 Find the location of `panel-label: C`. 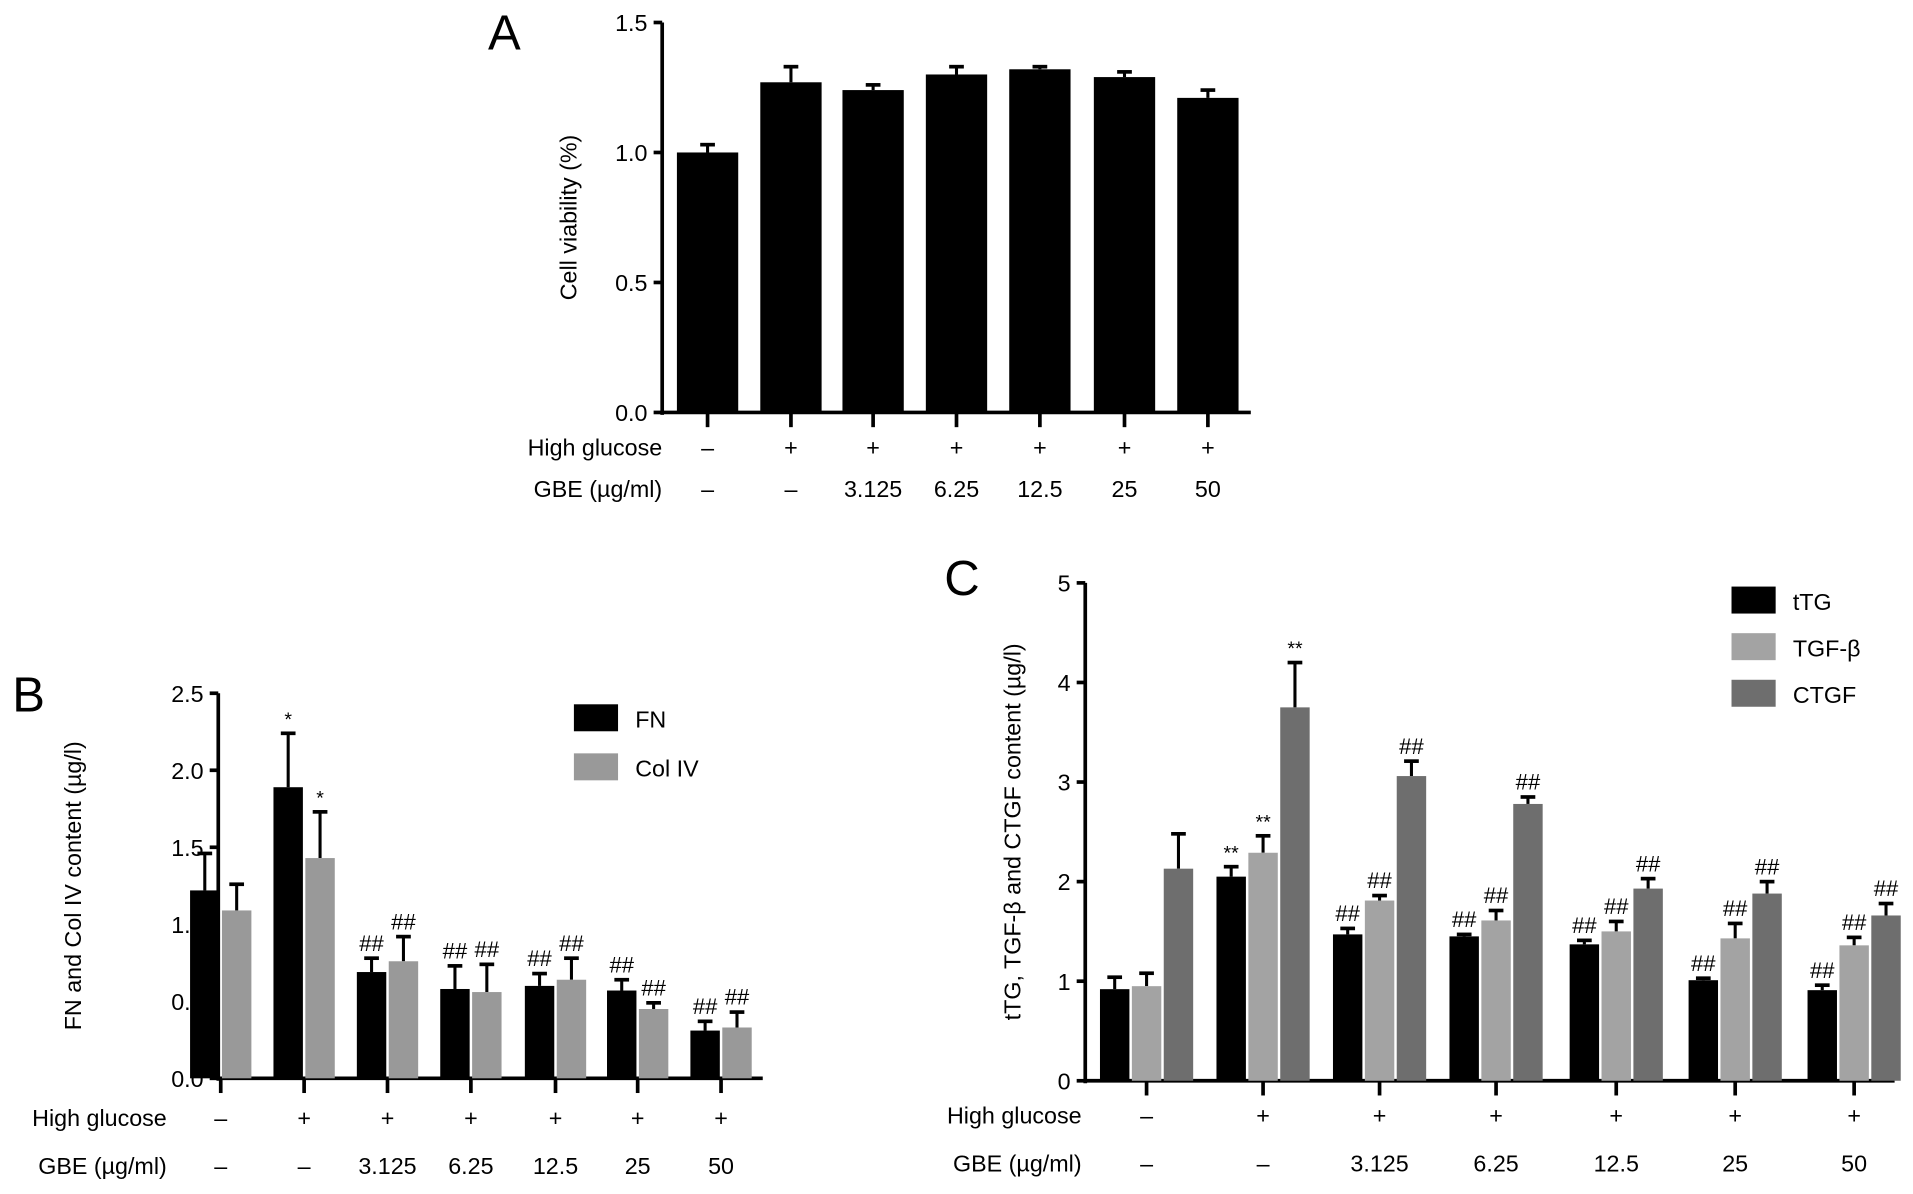

panel-label: C is located at coordinates (961, 579).